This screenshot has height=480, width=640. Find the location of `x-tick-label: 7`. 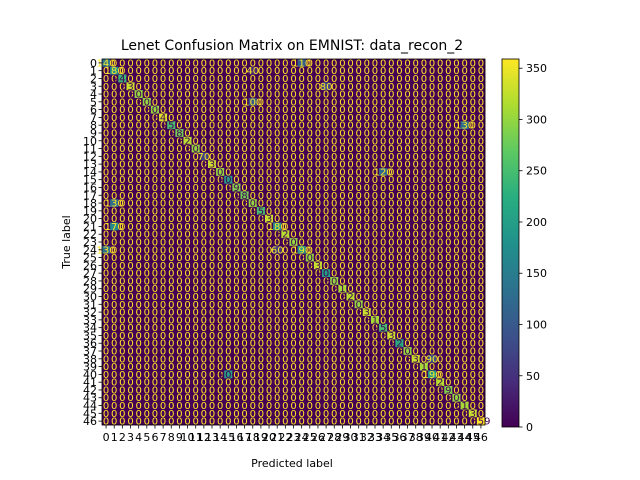

x-tick-label: 7 is located at coordinates (163, 437).